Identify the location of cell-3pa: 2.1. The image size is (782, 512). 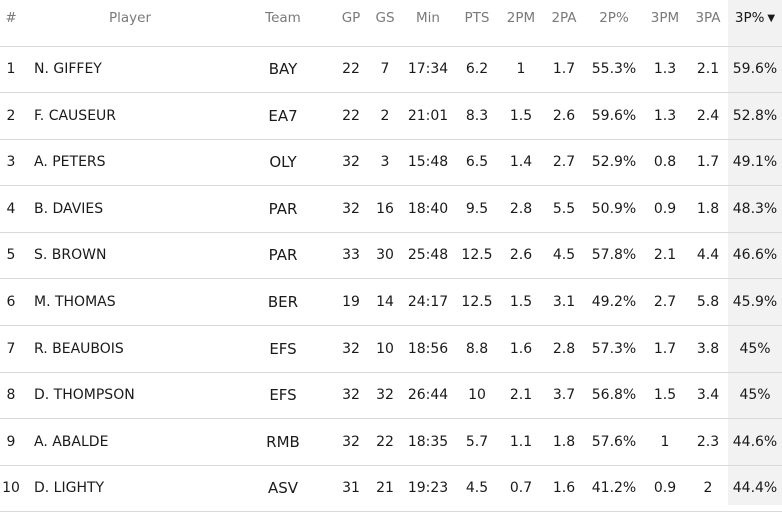
(708, 69).